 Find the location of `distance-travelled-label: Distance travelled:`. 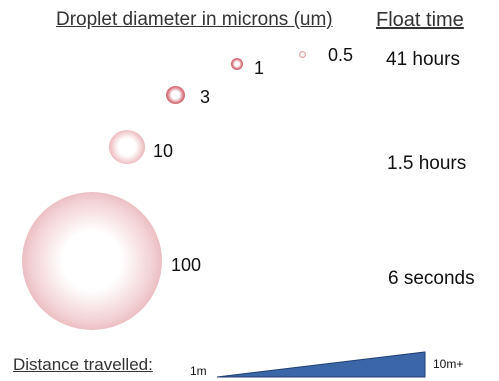

distance-travelled-label: Distance travelled: is located at coordinates (83, 364).